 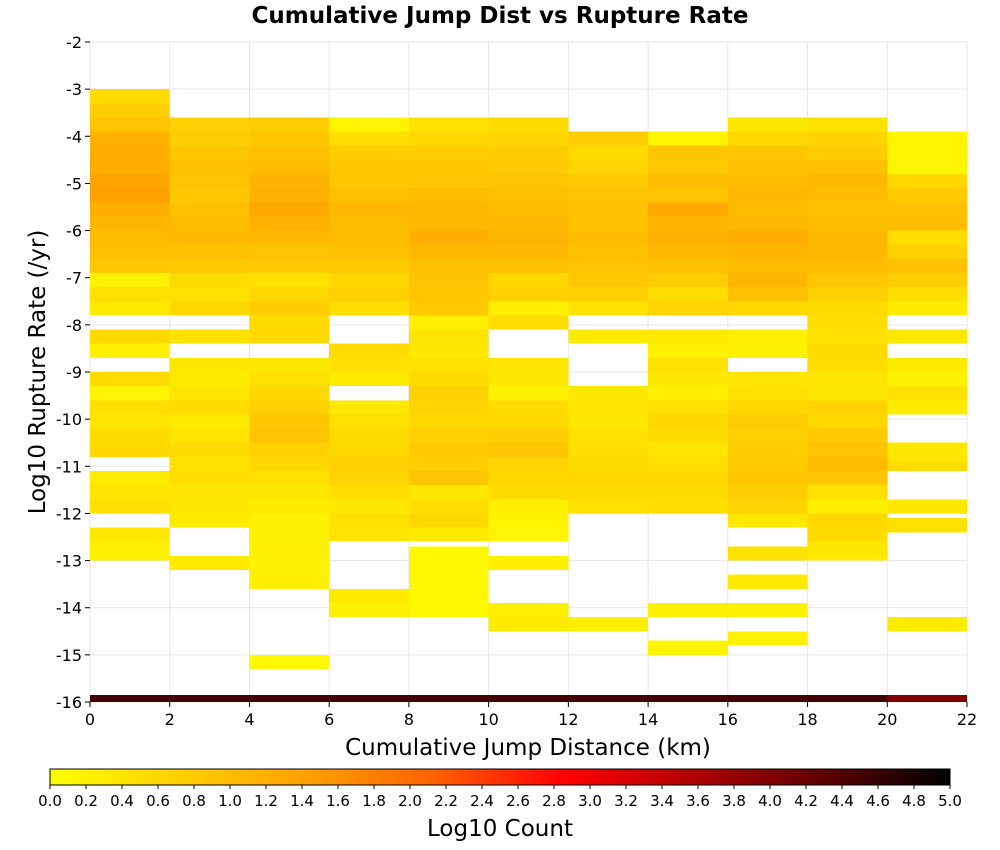 What do you see at coordinates (230, 801) in the screenshot?
I see `colorbar-tick-label: 1.0` at bounding box center [230, 801].